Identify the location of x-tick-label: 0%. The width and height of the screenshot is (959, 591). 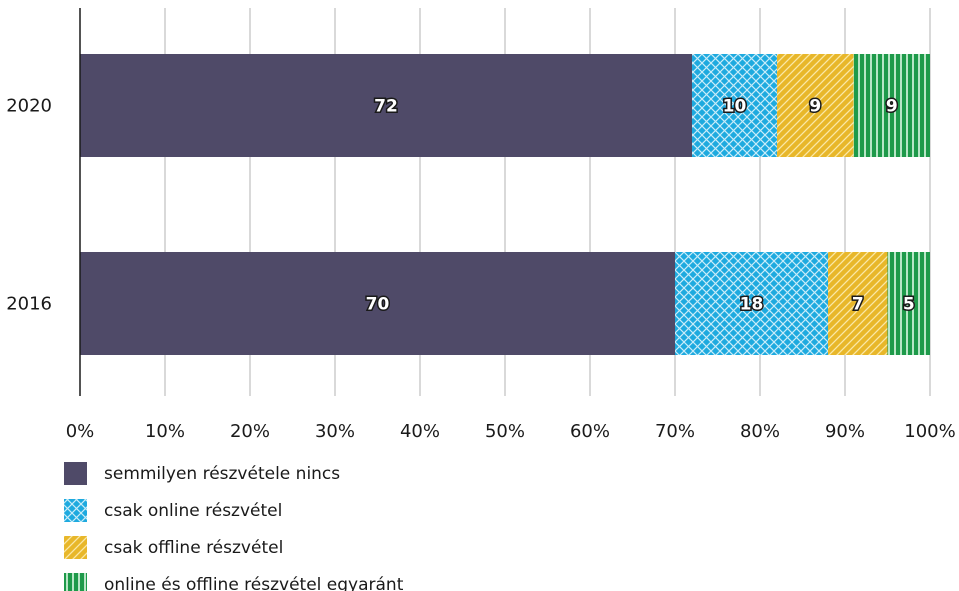
(80, 431).